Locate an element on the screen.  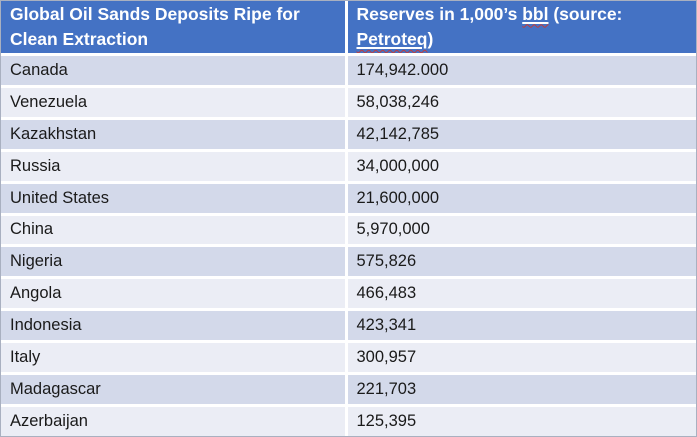
country-cell: Kazakhstan is located at coordinates (174, 134).